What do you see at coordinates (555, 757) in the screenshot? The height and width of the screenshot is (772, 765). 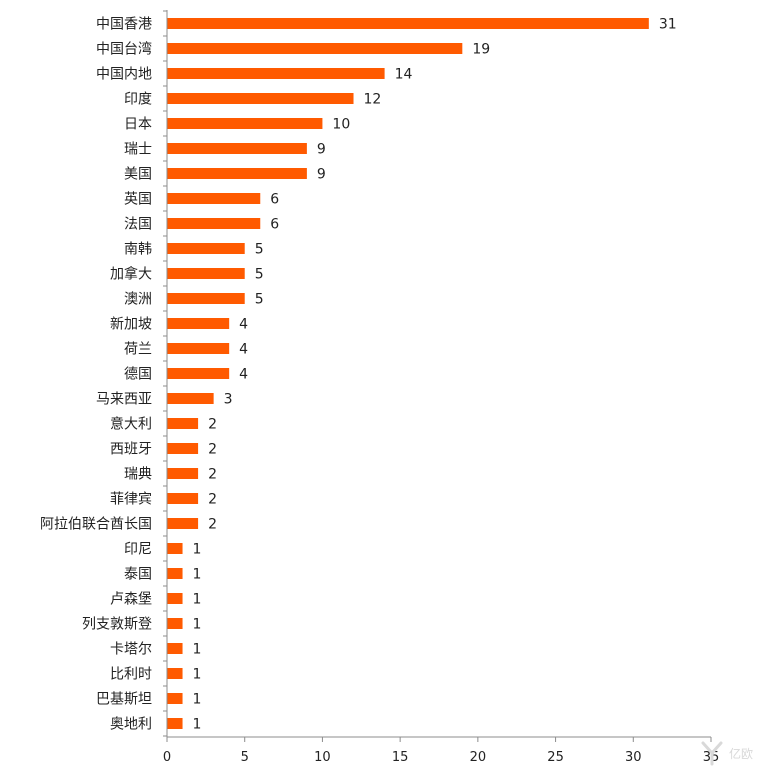 I see `x-tick-label: 25` at bounding box center [555, 757].